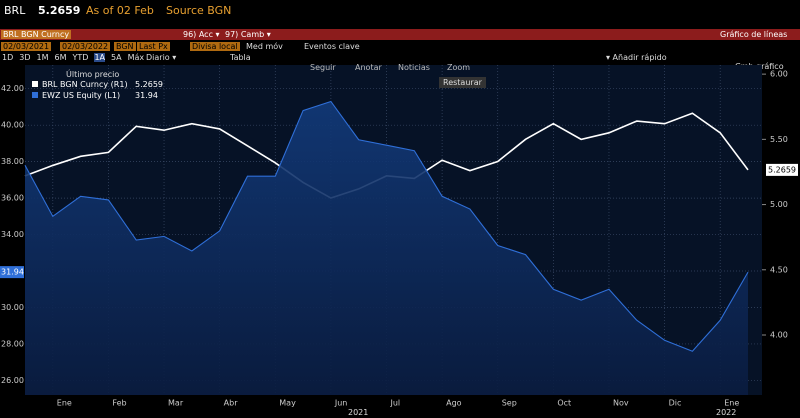  I want to click on period-button: 1D, so click(8, 57).